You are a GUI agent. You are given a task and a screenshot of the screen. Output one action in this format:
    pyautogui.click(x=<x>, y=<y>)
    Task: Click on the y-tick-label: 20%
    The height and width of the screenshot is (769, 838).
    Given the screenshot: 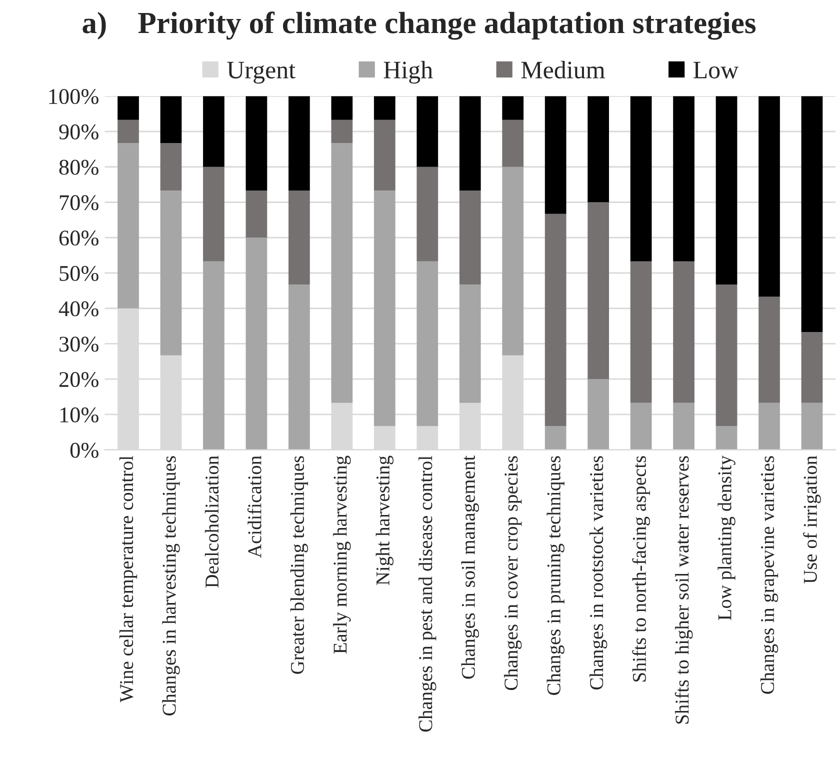 What is the action you would take?
    pyautogui.click(x=78, y=380)
    